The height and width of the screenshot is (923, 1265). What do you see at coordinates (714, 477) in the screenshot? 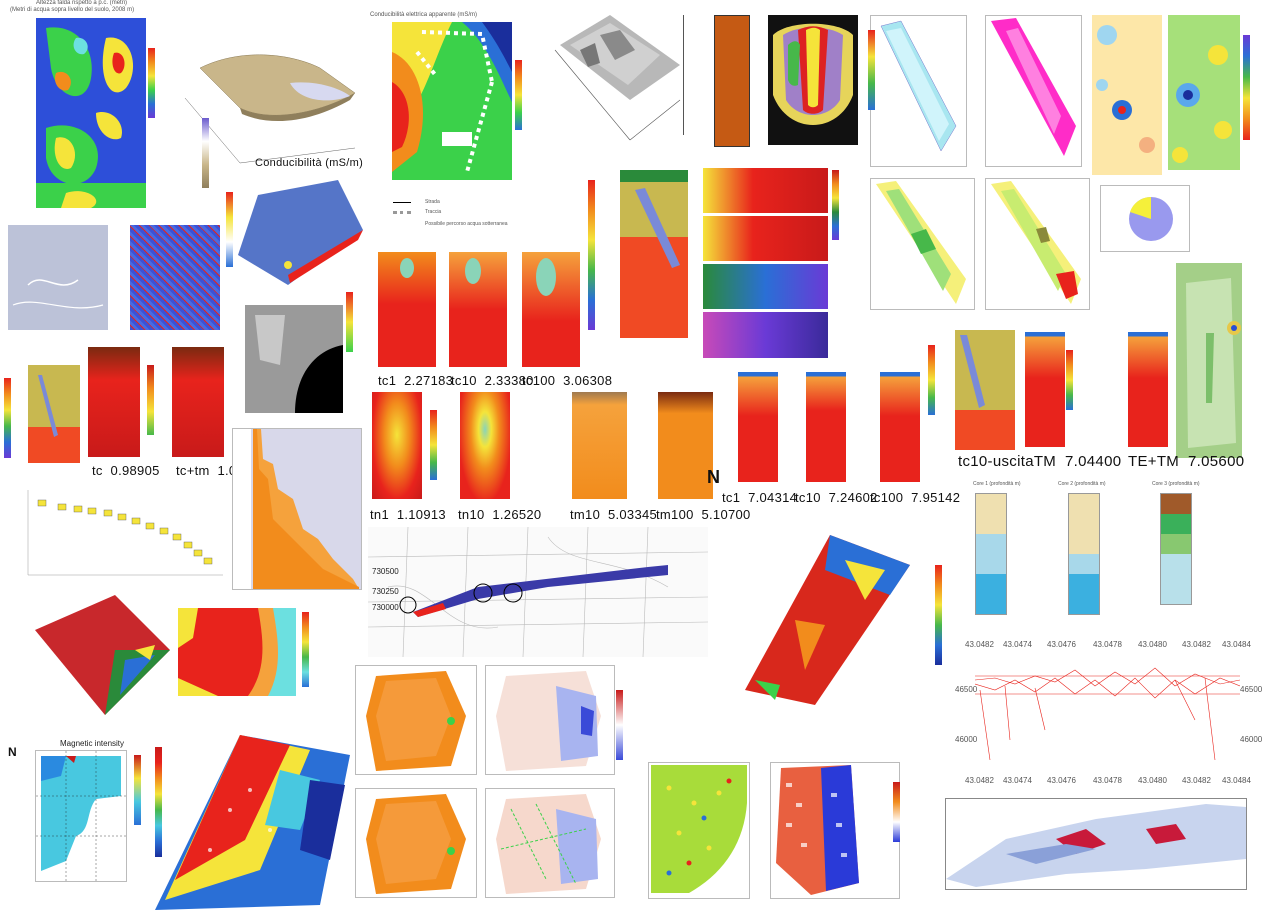
I see `north-arrow: N` at bounding box center [714, 477].